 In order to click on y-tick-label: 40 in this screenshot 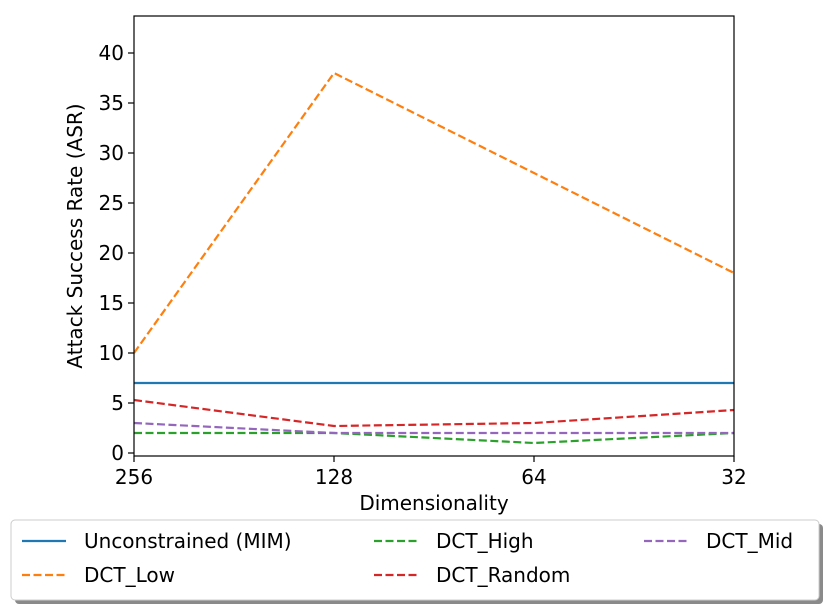, I will do `click(111, 53)`.